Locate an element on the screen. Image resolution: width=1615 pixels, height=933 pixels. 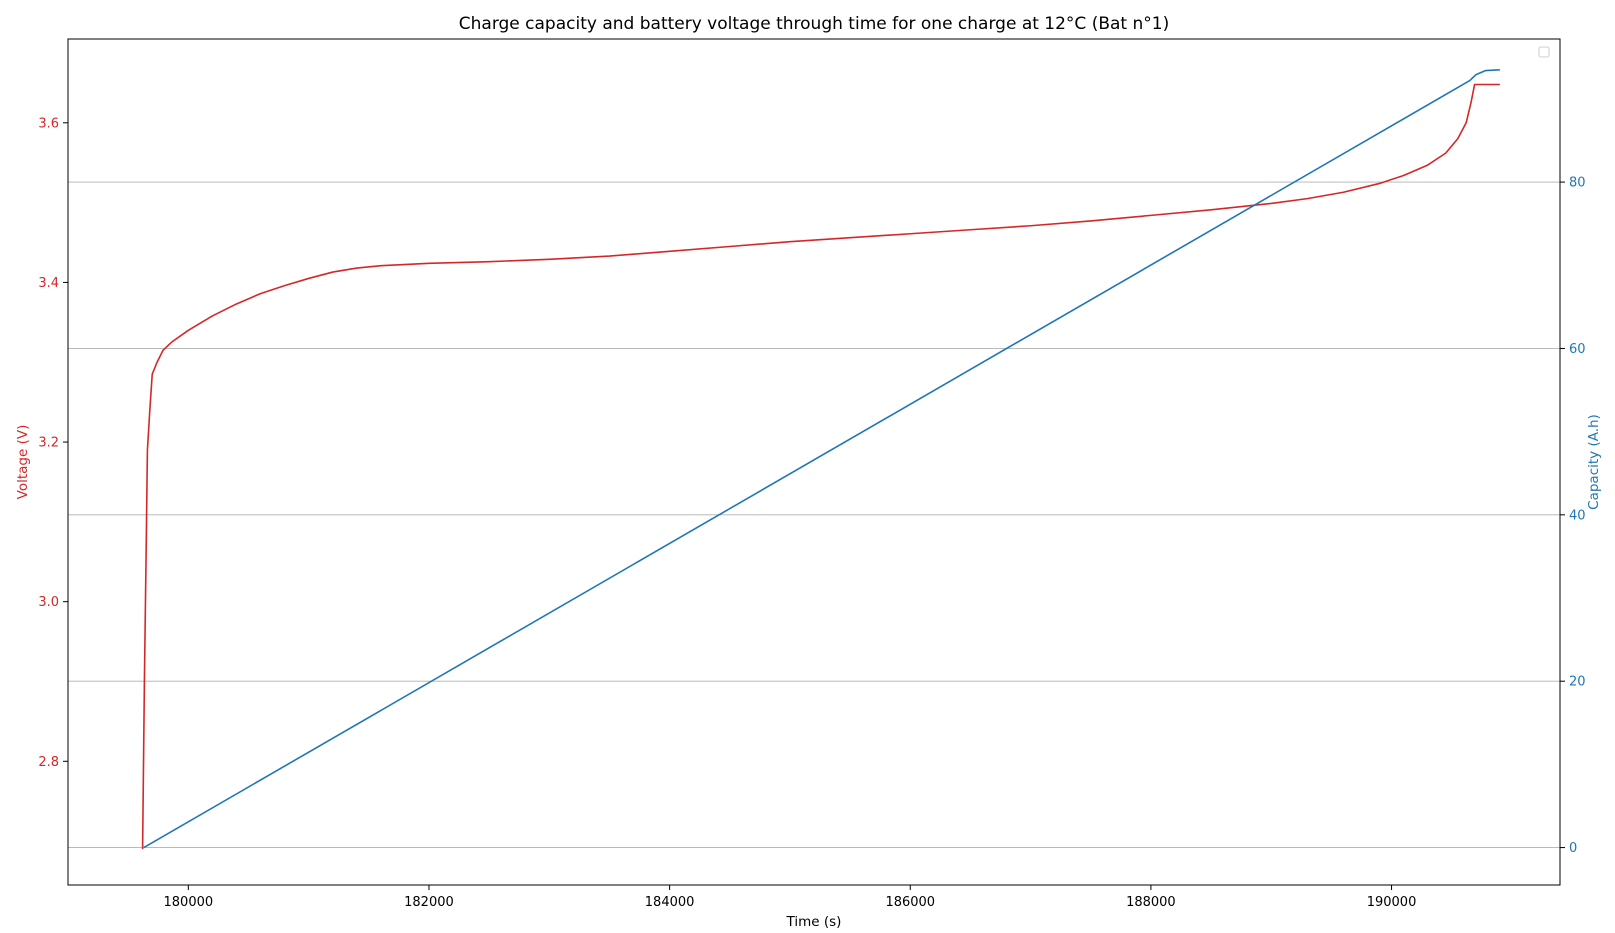
x-tick-label-0: 180000 is located at coordinates (189, 902).